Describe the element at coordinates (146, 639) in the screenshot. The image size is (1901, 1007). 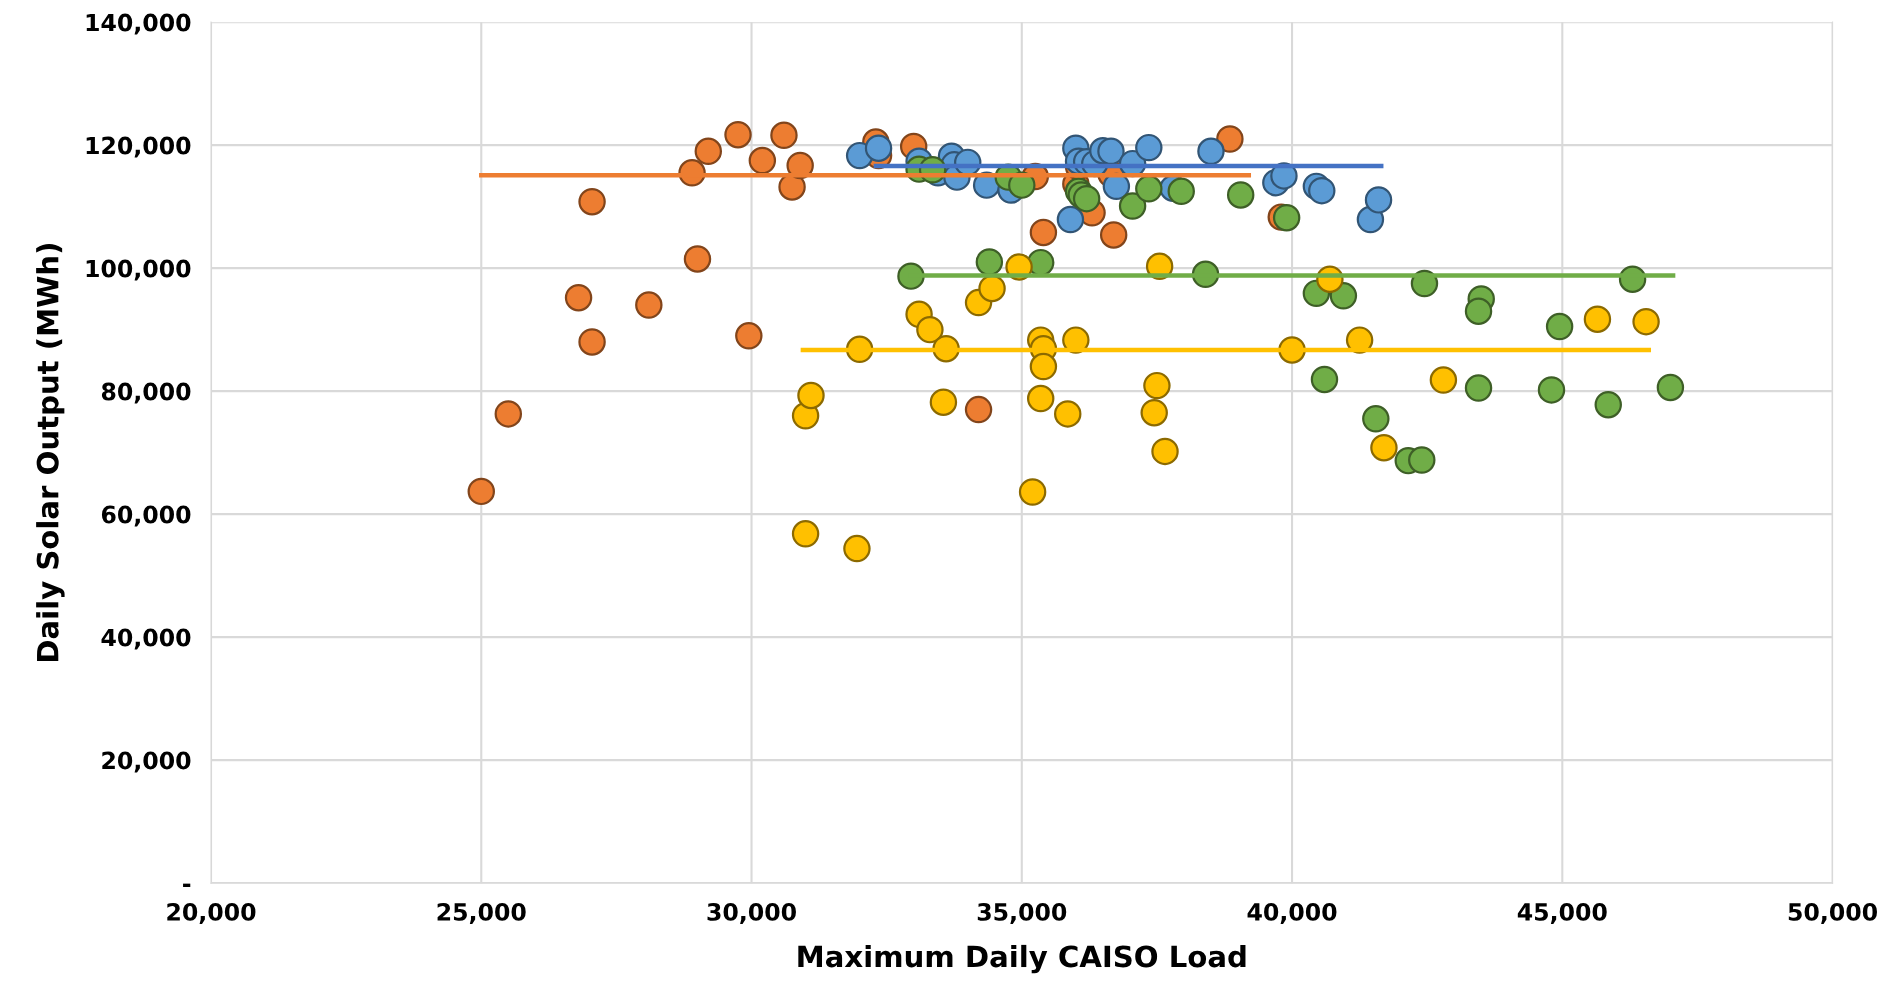
I see `y-tick-label: 40,000` at that location.